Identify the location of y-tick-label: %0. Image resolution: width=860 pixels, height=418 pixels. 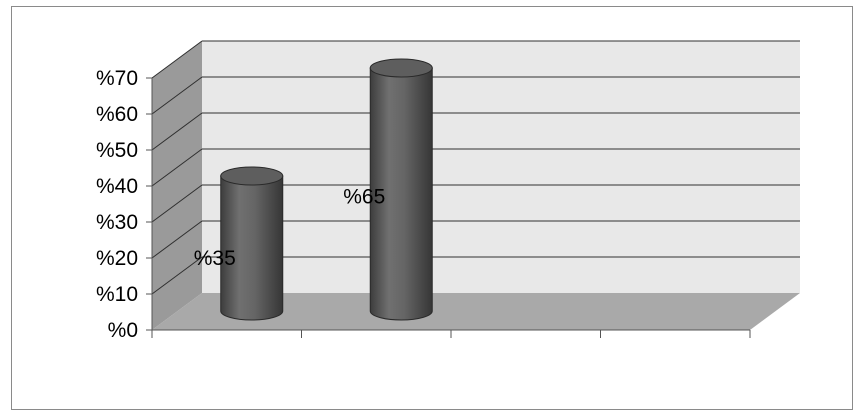
(123, 330).